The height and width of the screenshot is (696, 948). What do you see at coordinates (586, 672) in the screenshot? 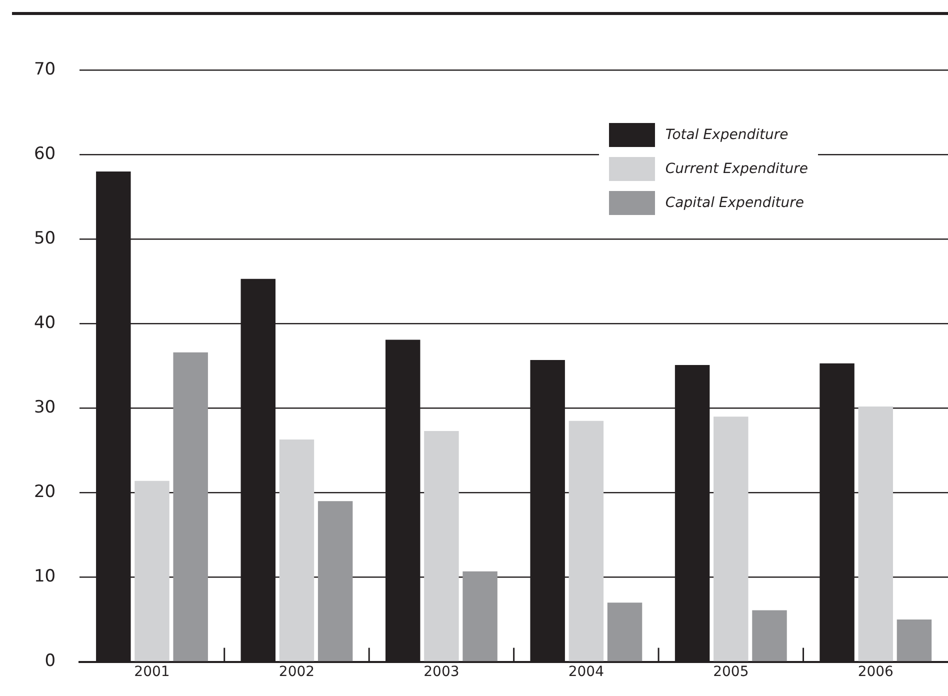
I see `x-tick-label: 2004` at bounding box center [586, 672].